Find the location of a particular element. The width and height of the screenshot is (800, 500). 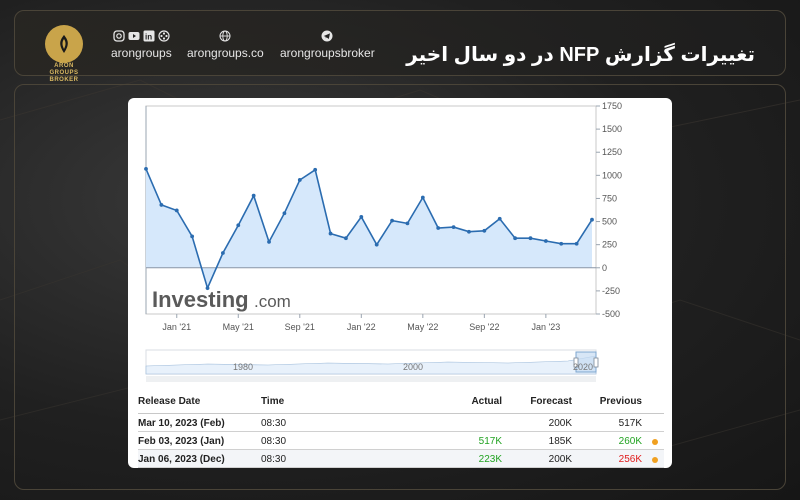

header-actual: Actual is located at coordinates (486, 401).